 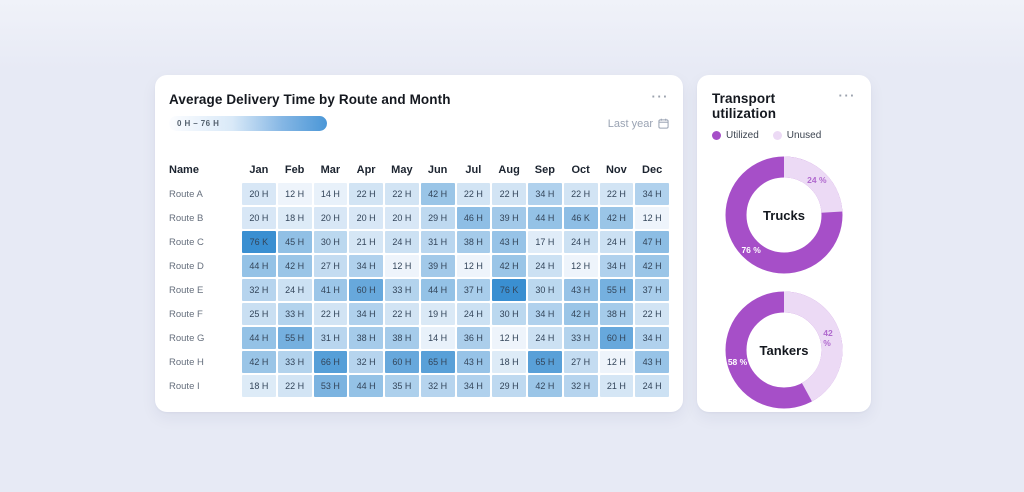 What do you see at coordinates (187, 338) in the screenshot?
I see `row-label: Route G` at bounding box center [187, 338].